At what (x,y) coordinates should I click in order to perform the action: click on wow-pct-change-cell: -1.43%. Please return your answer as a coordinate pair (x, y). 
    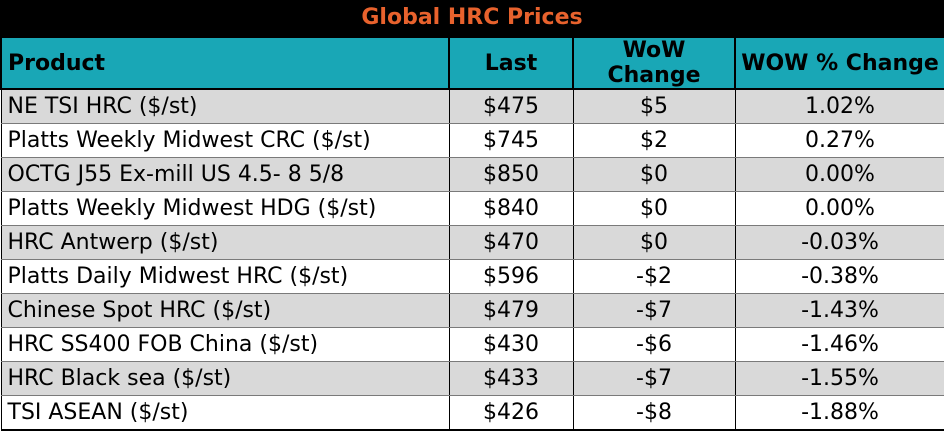
    Looking at the image, I should click on (839, 310).